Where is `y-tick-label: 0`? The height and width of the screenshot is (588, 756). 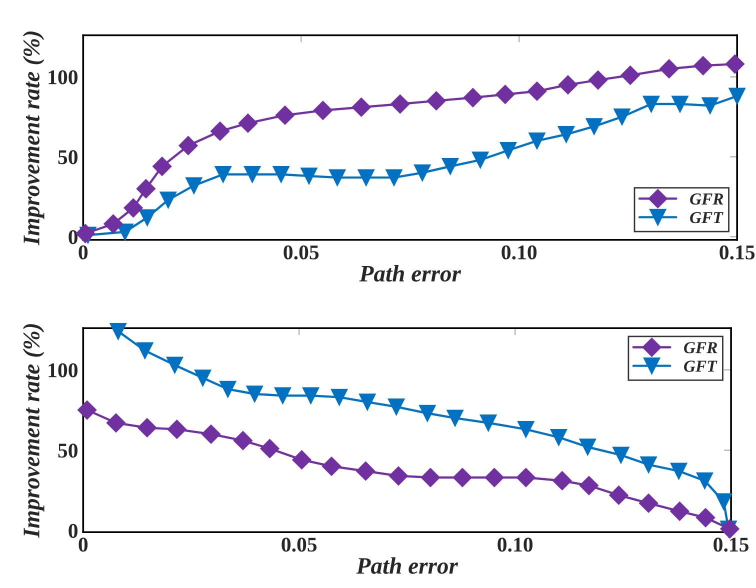
y-tick-label: 0 is located at coordinates (73, 531).